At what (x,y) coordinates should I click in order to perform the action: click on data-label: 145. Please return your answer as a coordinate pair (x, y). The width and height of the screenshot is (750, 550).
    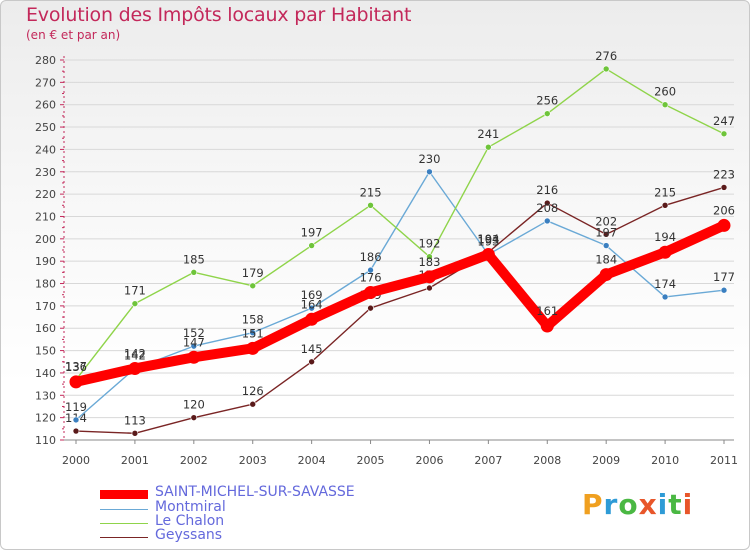
    Looking at the image, I should click on (312, 349).